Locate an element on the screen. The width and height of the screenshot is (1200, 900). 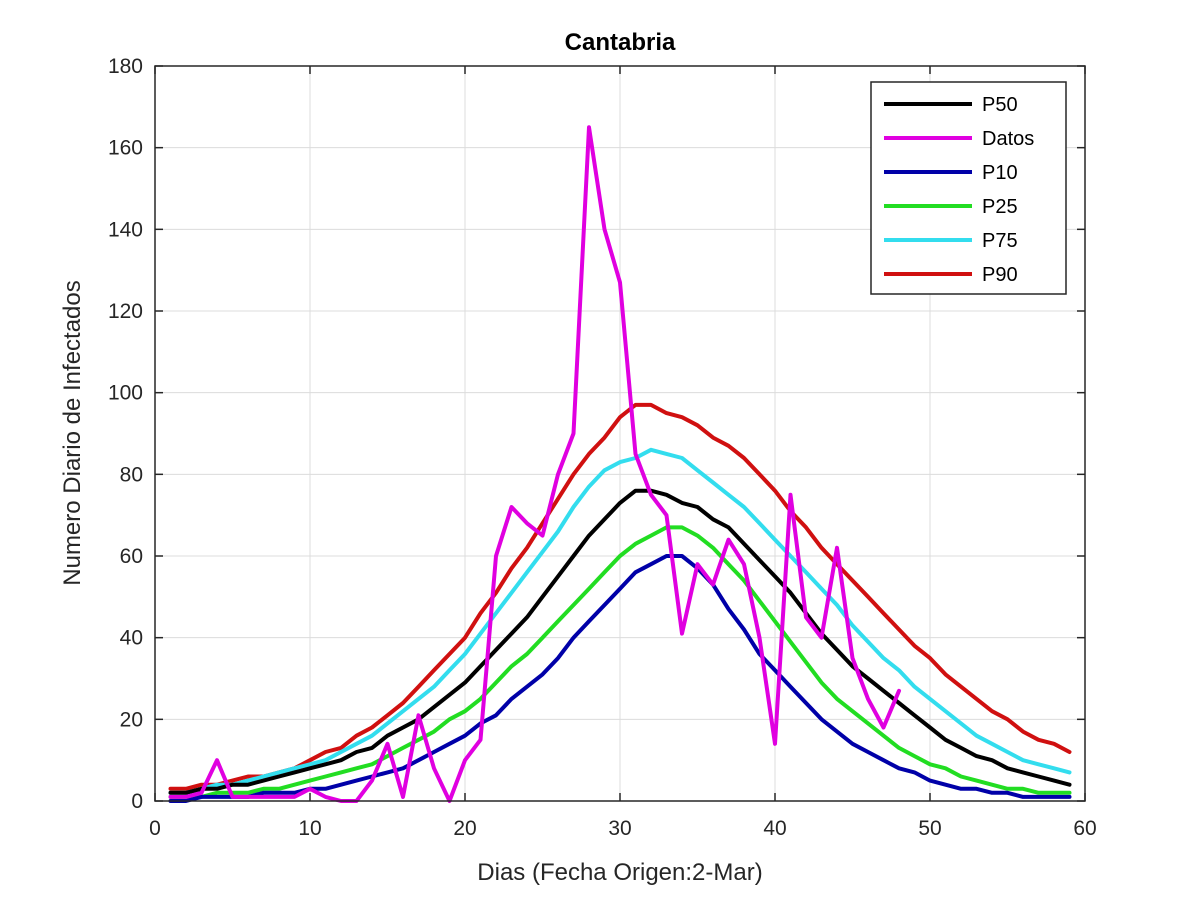
y-tick-label: 40 is located at coordinates (131, 638).